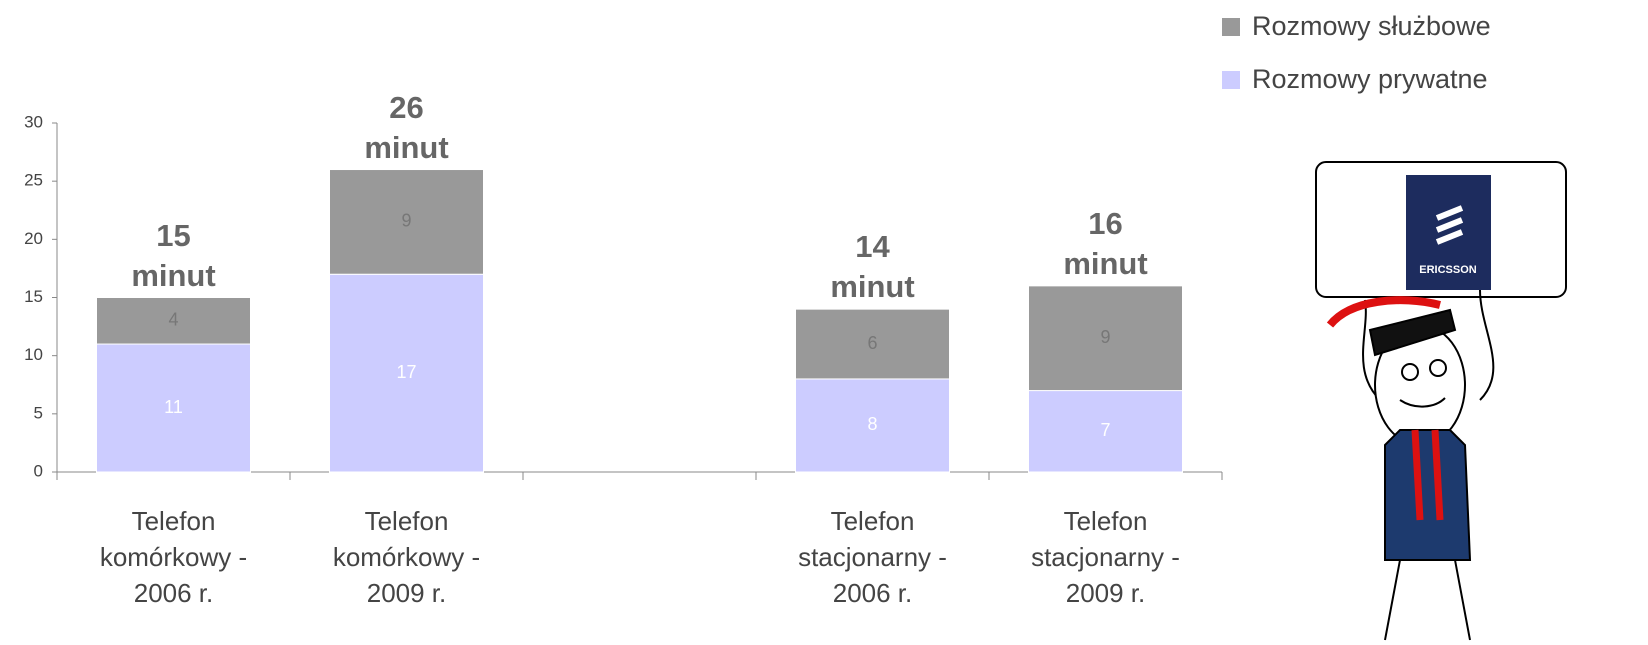 This screenshot has width=1648, height=645. What do you see at coordinates (406, 557) in the screenshot?
I see `x-tick-label: Telefon komórkowy - 2009 r.` at bounding box center [406, 557].